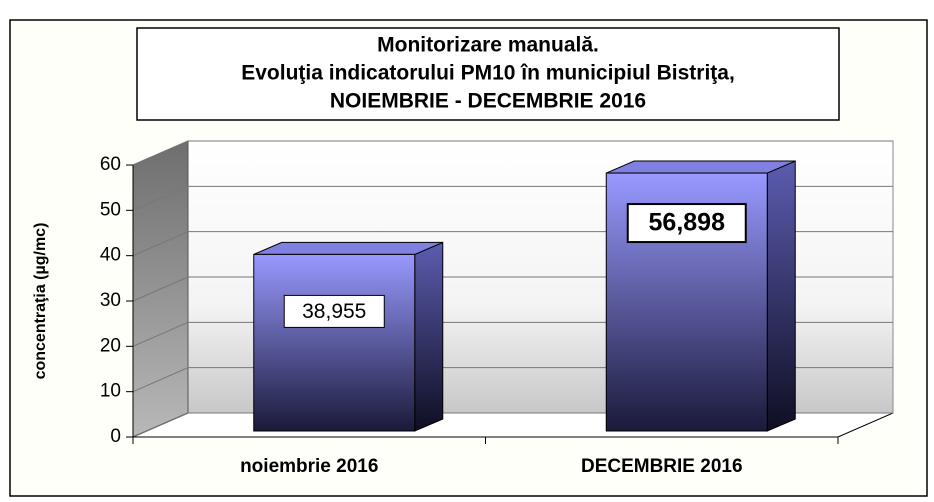  I want to click on grid-line, so click(512, 153).